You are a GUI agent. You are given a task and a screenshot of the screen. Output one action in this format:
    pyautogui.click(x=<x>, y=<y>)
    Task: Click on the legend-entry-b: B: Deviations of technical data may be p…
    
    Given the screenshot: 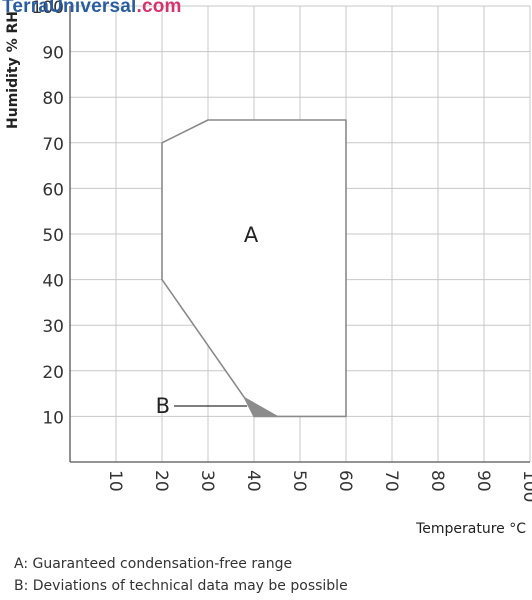 What is the action you would take?
    pyautogui.click(x=181, y=586)
    